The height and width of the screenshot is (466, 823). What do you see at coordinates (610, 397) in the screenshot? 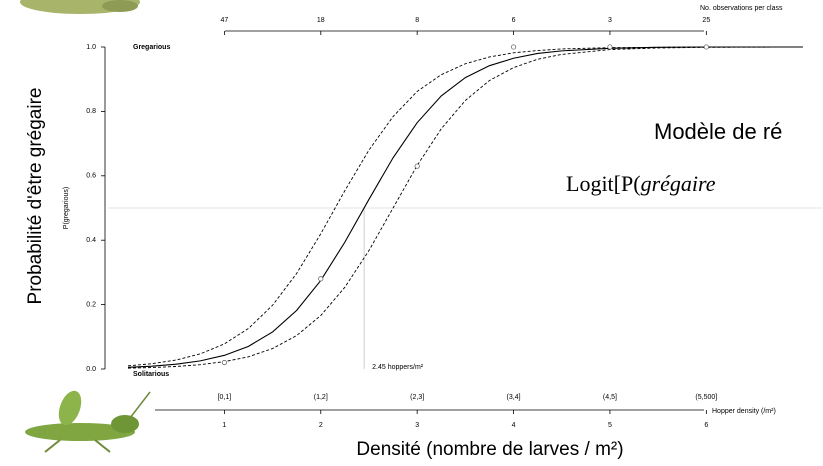
I see `class-label: (4,5]` at bounding box center [610, 397].